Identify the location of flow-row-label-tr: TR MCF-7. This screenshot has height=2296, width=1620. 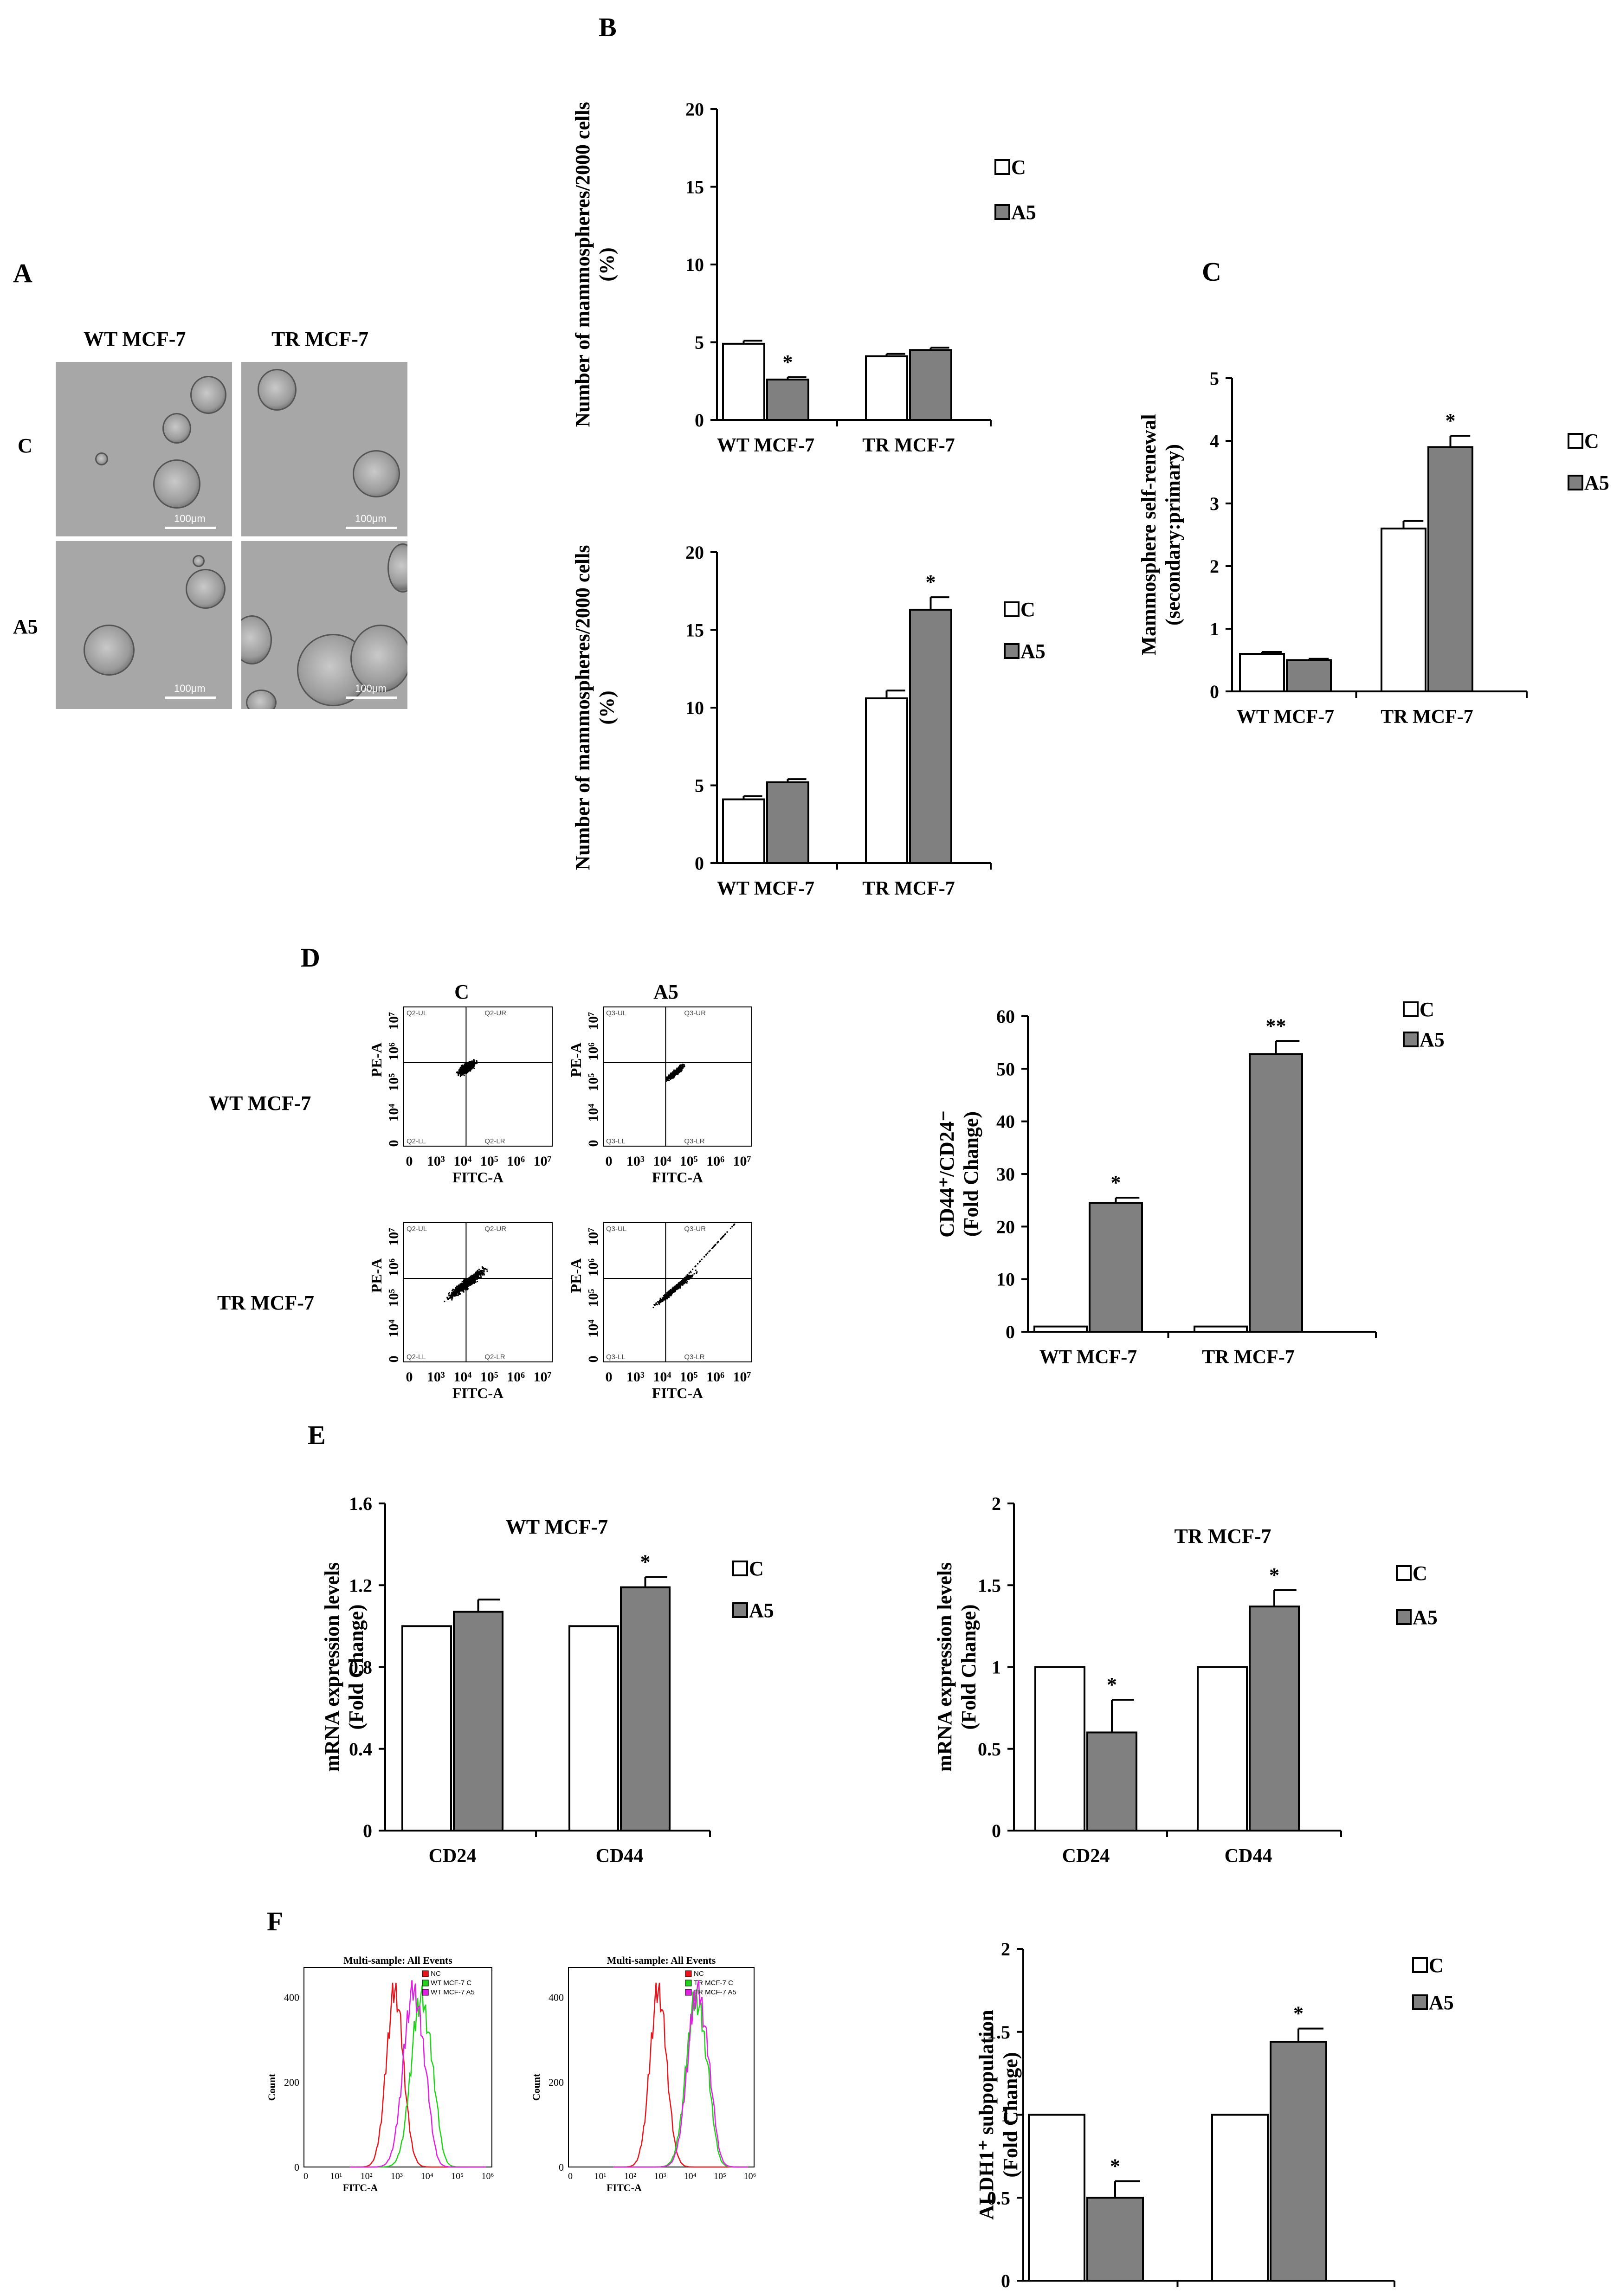
(265, 1302).